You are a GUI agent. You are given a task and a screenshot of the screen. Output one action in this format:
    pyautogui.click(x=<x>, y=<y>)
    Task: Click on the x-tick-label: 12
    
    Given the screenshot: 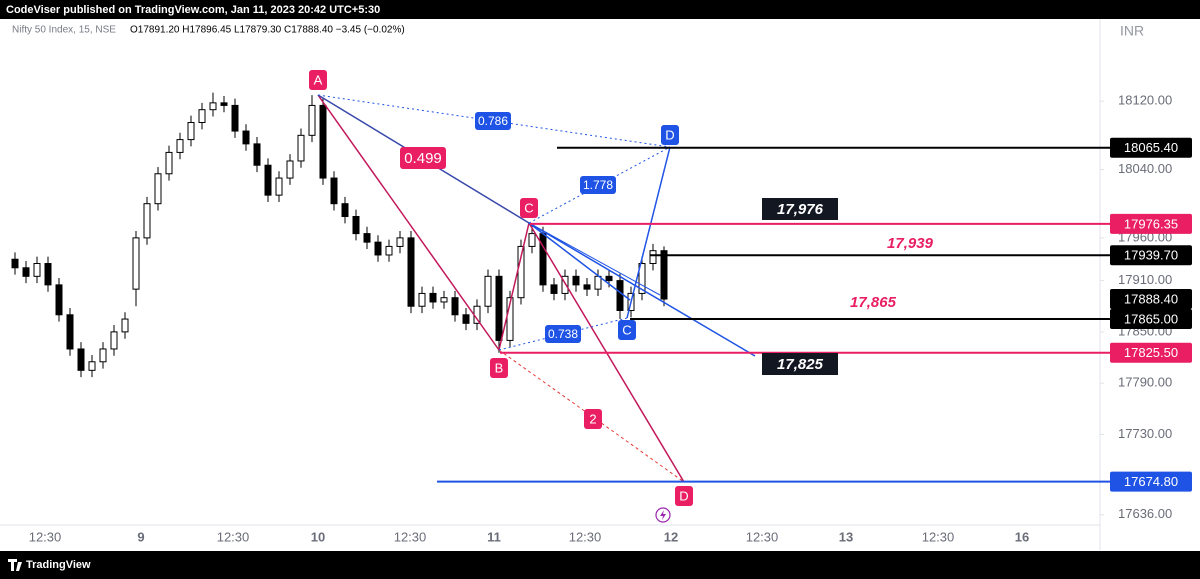 What is the action you would take?
    pyautogui.click(x=671, y=536)
    